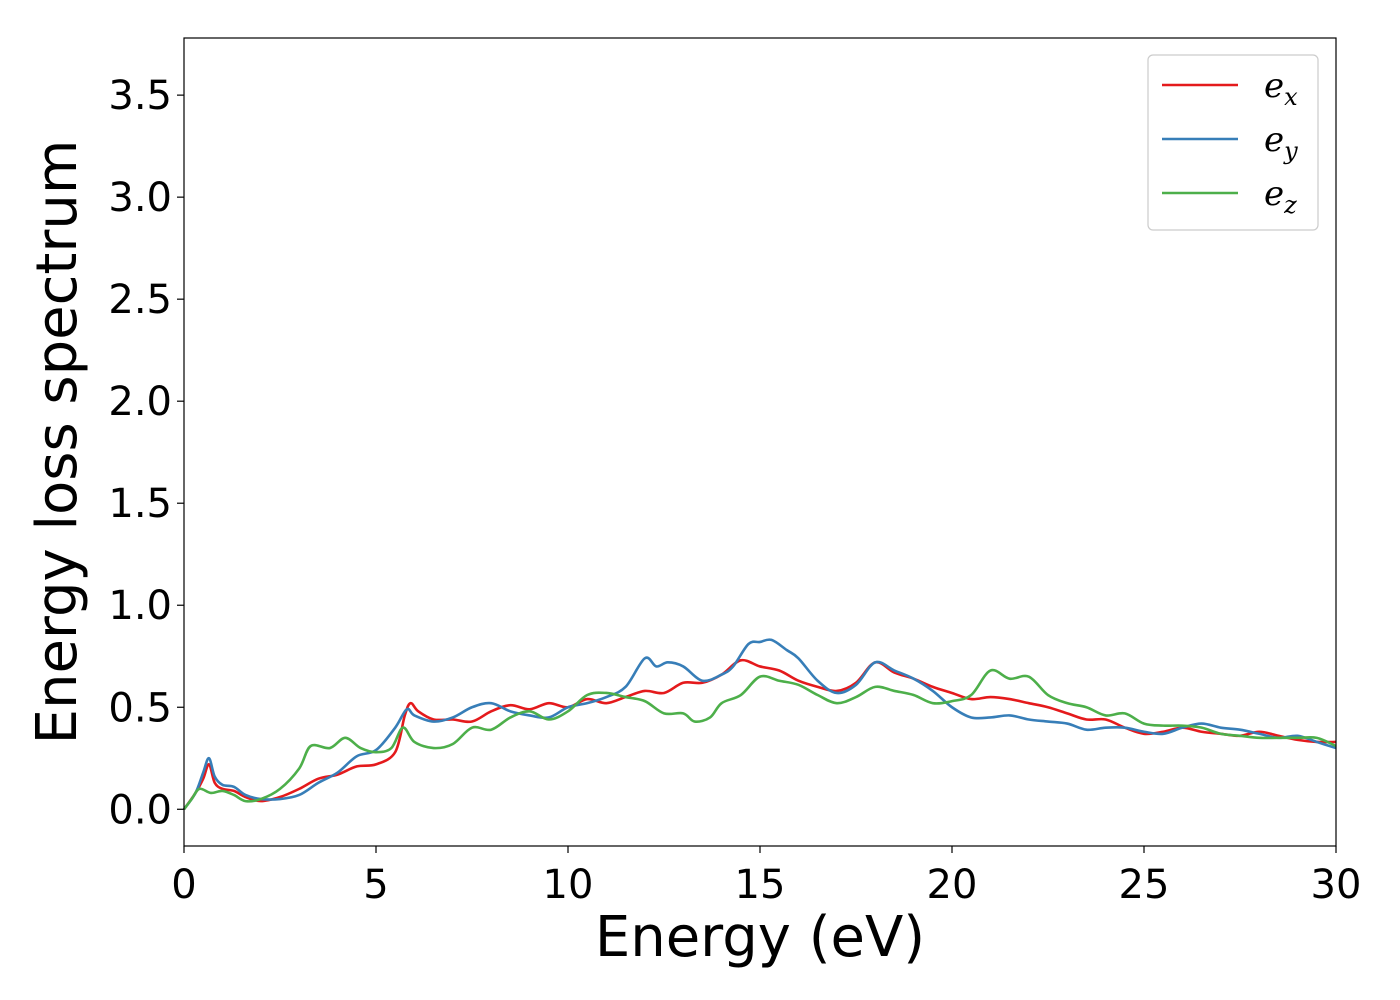 The width and height of the screenshot is (1400, 1000). Describe the element at coordinates (140, 402) in the screenshot. I see `y-tick-label: 2.0` at that location.